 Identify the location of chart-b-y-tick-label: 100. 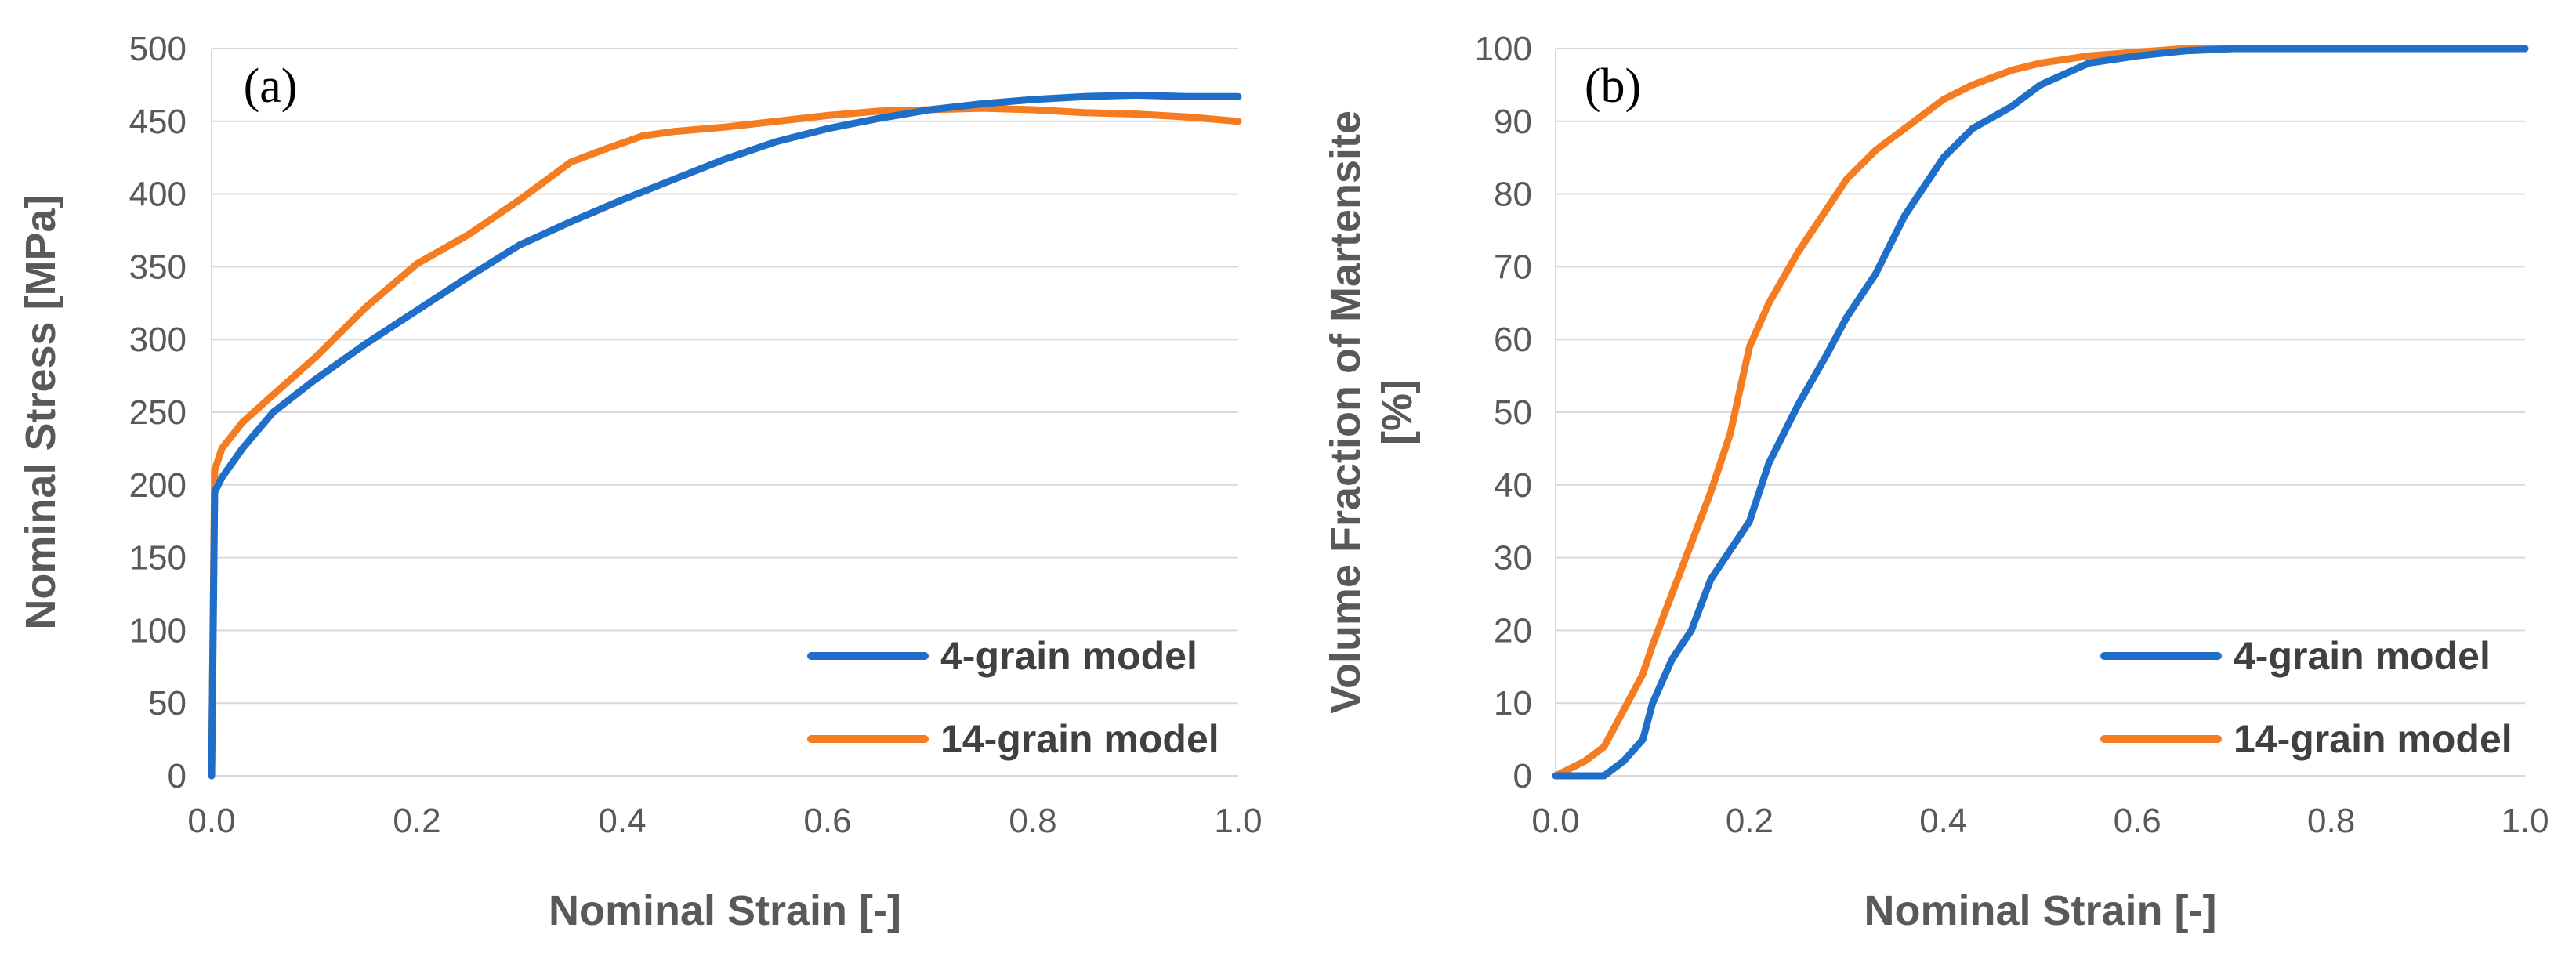
(1503, 49).